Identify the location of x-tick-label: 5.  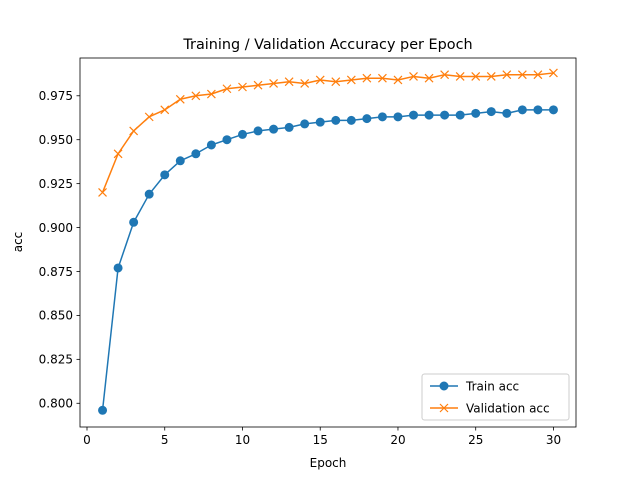
(165, 440).